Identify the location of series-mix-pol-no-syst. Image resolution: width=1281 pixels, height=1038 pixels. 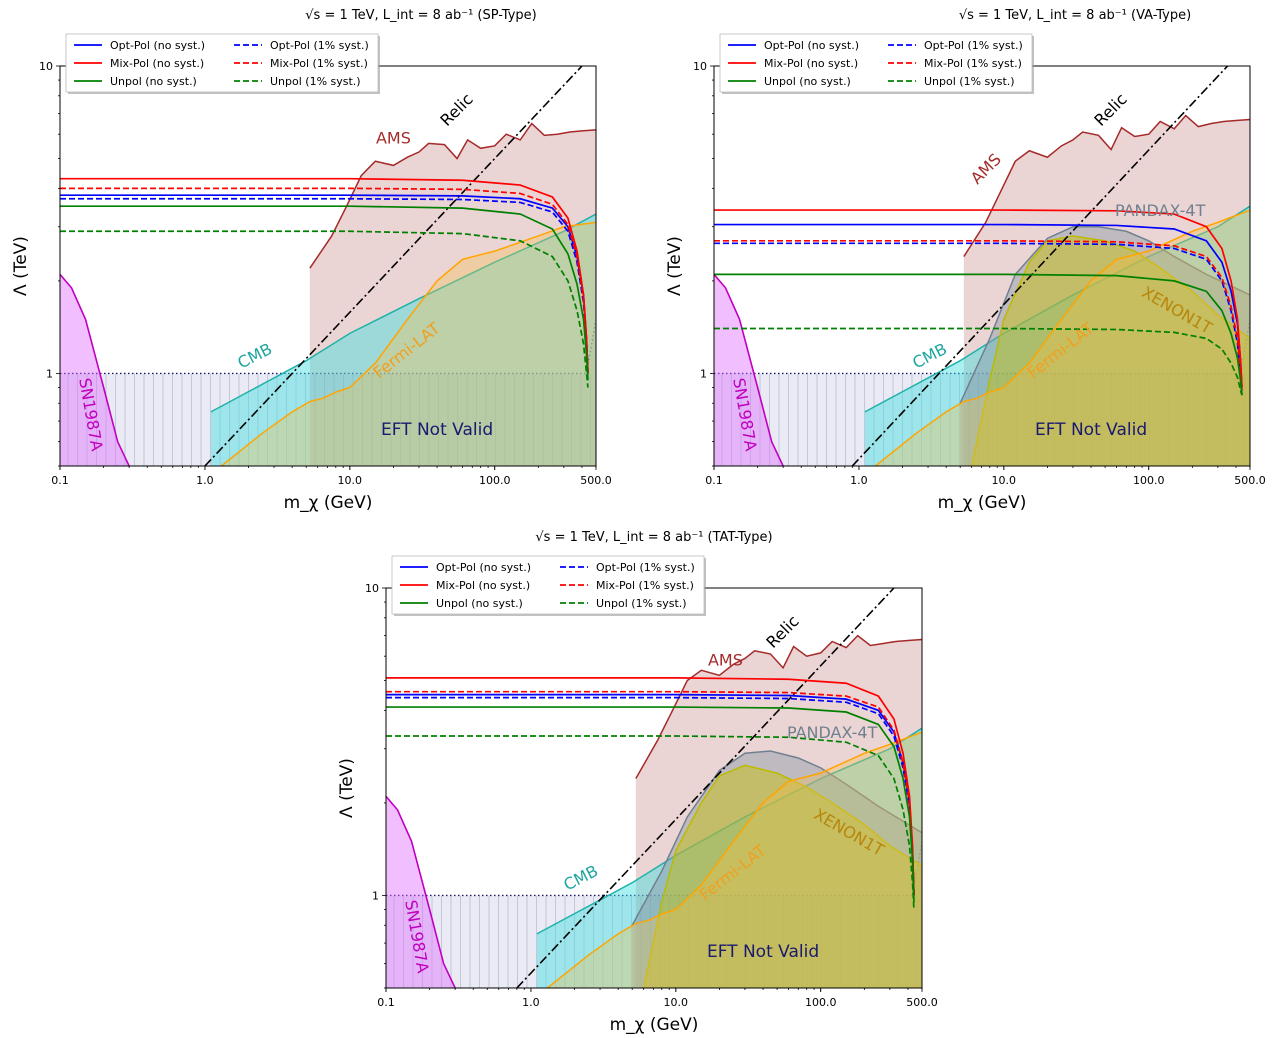
(978, 298).